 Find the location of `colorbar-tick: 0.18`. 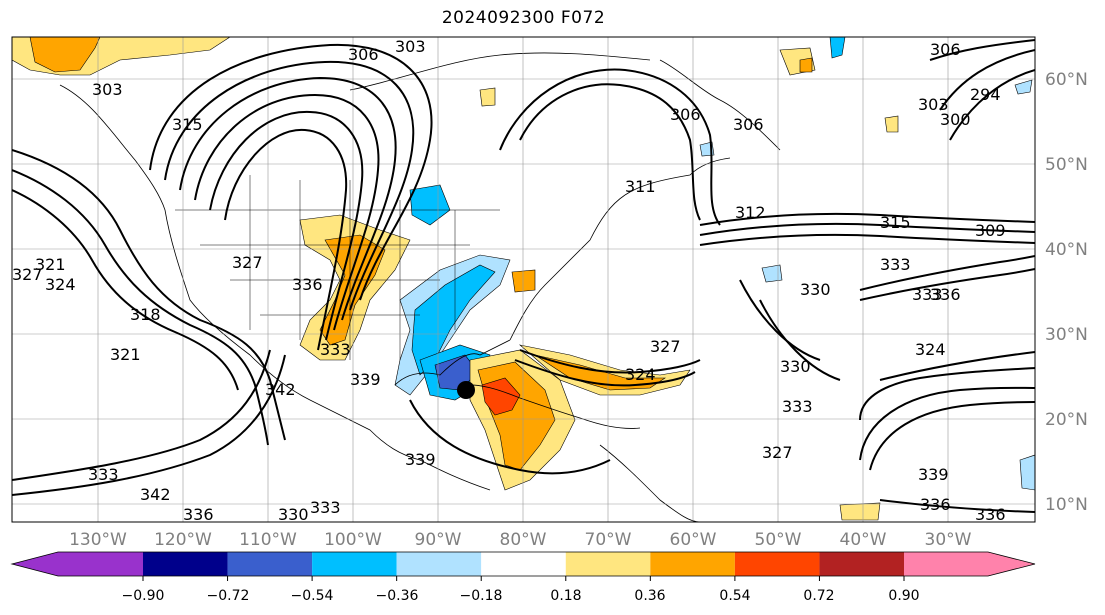

colorbar-tick: 0.18 is located at coordinates (565, 596).